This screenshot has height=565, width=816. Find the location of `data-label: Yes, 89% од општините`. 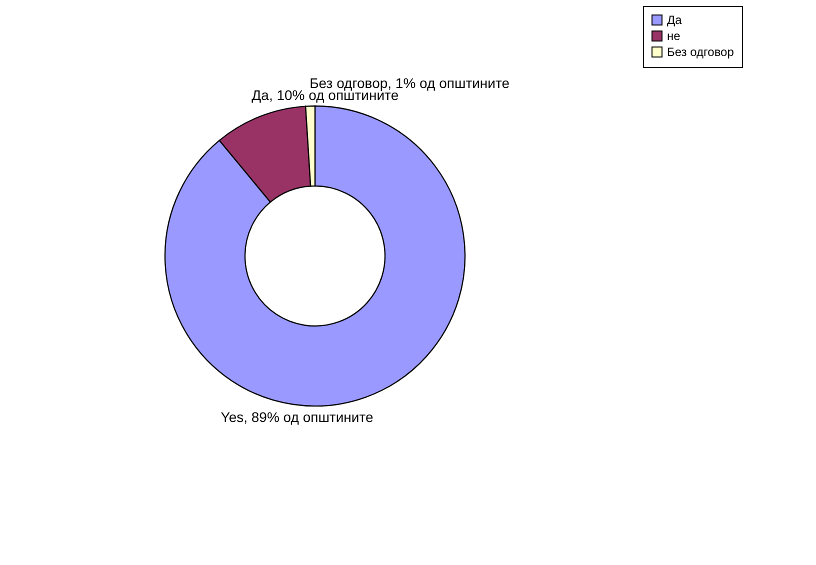

data-label: Yes, 89% од општините is located at coordinates (297, 416).